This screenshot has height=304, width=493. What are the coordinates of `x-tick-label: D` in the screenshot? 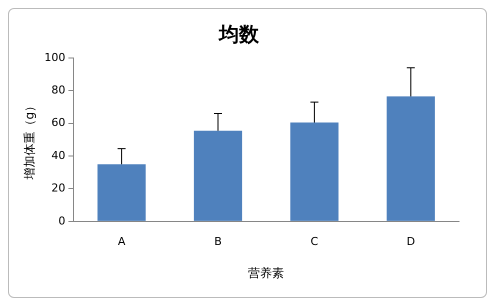 It's located at (411, 241).